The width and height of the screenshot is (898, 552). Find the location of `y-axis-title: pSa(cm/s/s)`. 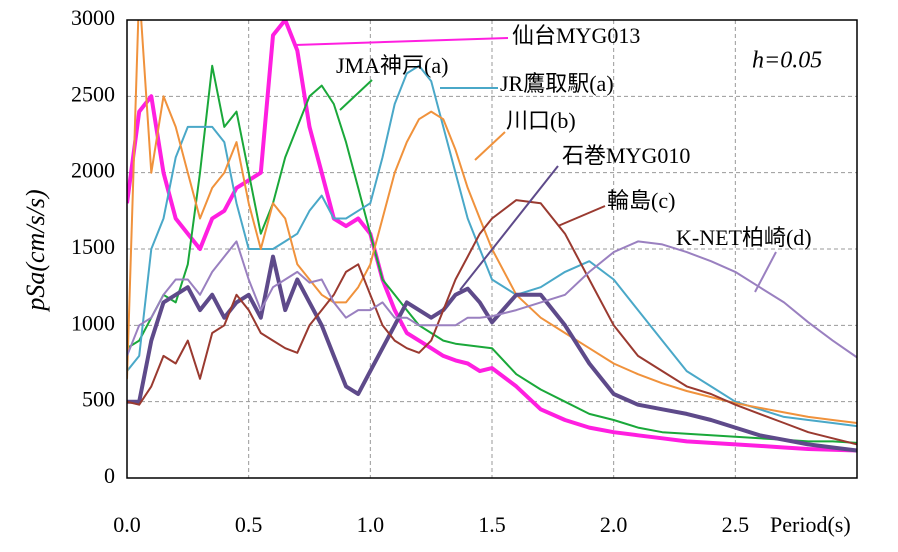

y-axis-title: pSa(cm/s/s) is located at coordinates (35, 250).